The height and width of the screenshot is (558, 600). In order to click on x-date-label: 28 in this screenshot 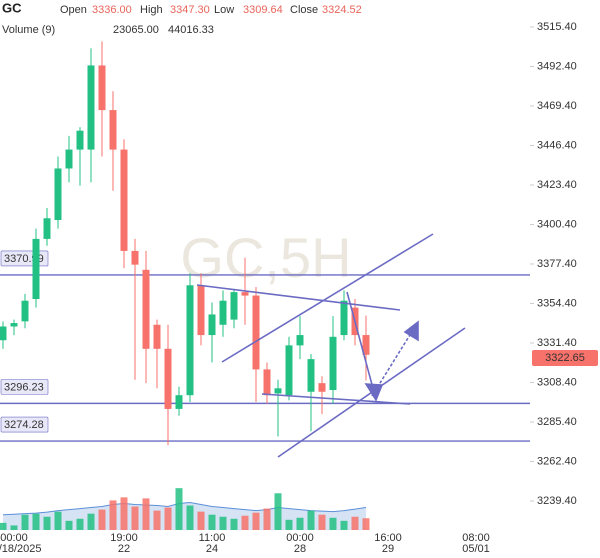, I will do `click(300, 549)`.